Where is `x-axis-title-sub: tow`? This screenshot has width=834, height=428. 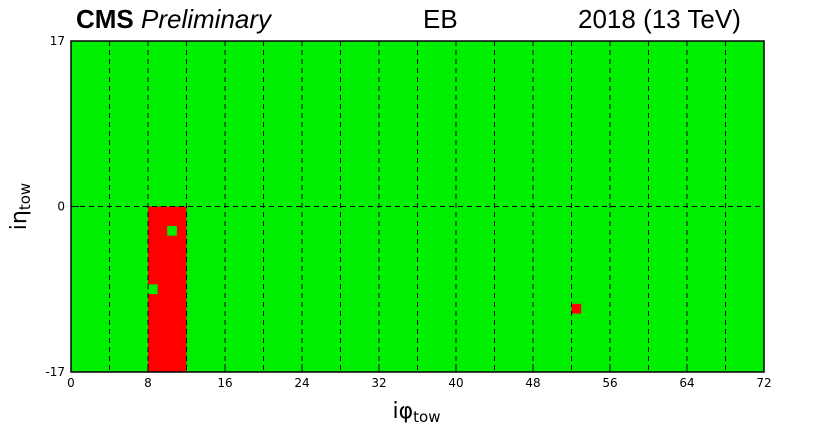 x-axis-title-sub: tow is located at coordinates (426, 417).